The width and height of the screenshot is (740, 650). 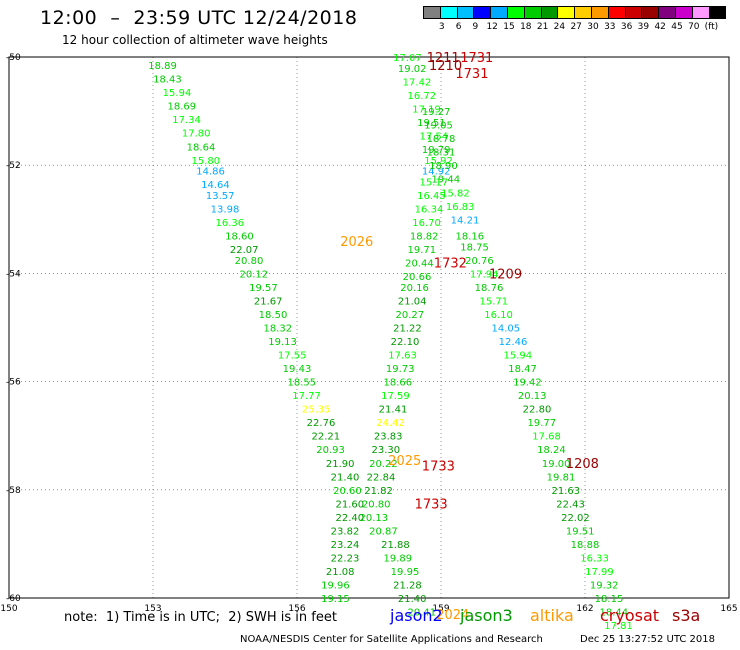 What do you see at coordinates (349, 518) in the screenshot?
I see `swh-value: 22.40` at bounding box center [349, 518].